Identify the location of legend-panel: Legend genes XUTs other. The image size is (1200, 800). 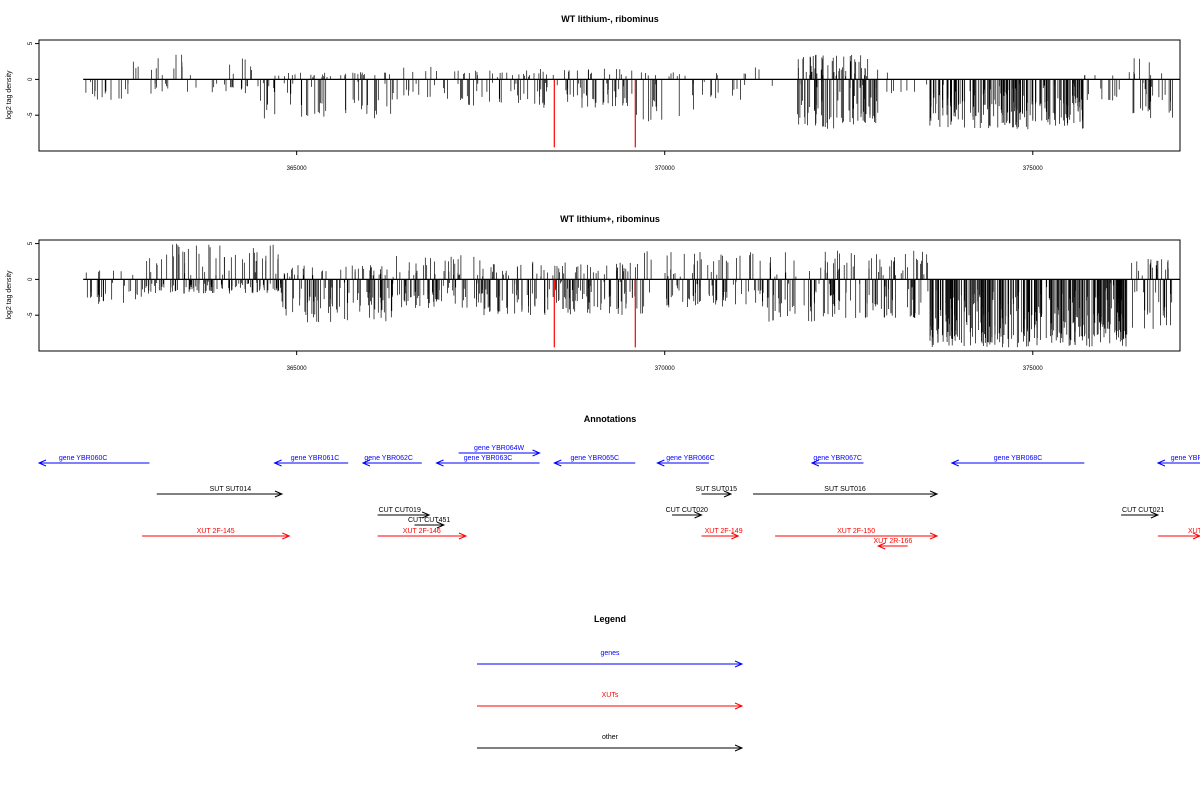
(610, 683).